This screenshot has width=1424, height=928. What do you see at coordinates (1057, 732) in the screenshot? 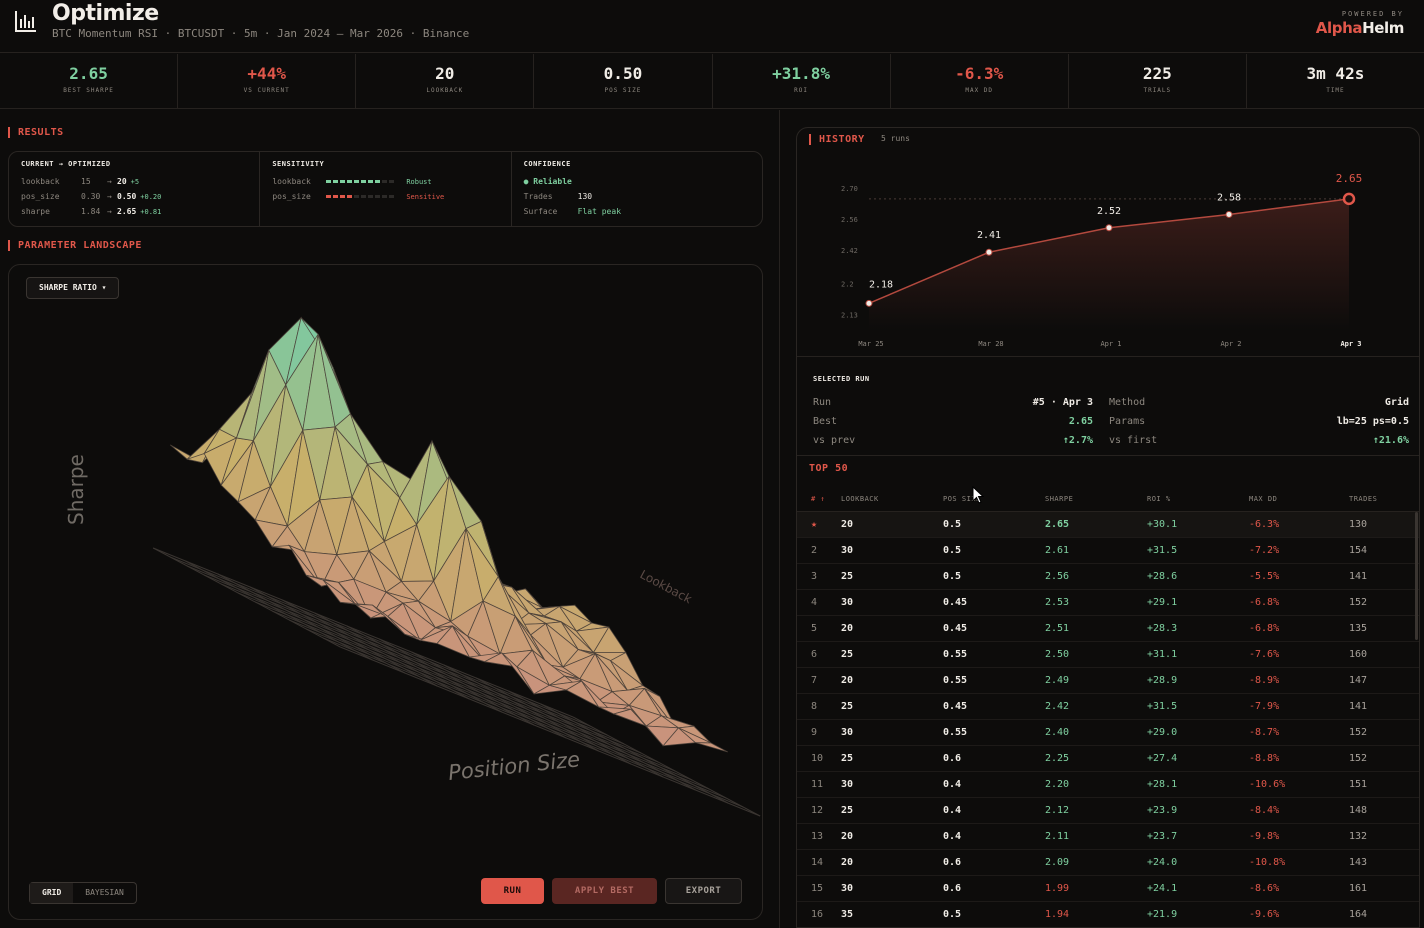
I see `table-cell: 2.40` at bounding box center [1057, 732].